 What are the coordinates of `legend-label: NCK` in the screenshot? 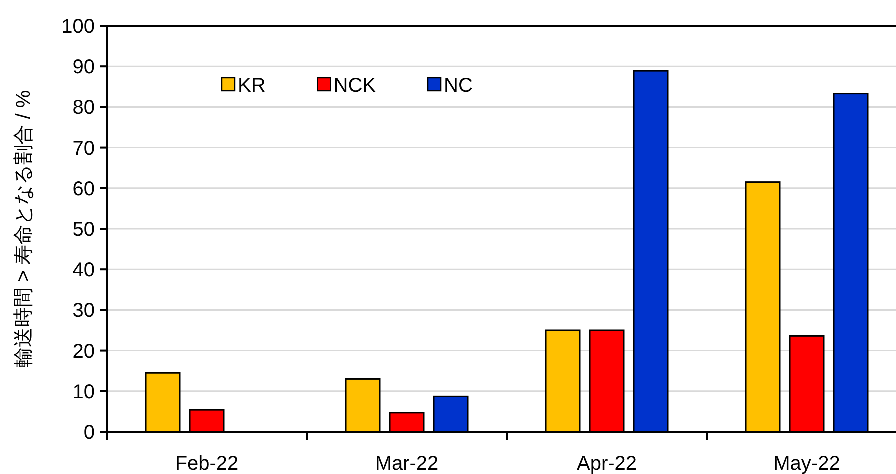 It's located at (355, 86).